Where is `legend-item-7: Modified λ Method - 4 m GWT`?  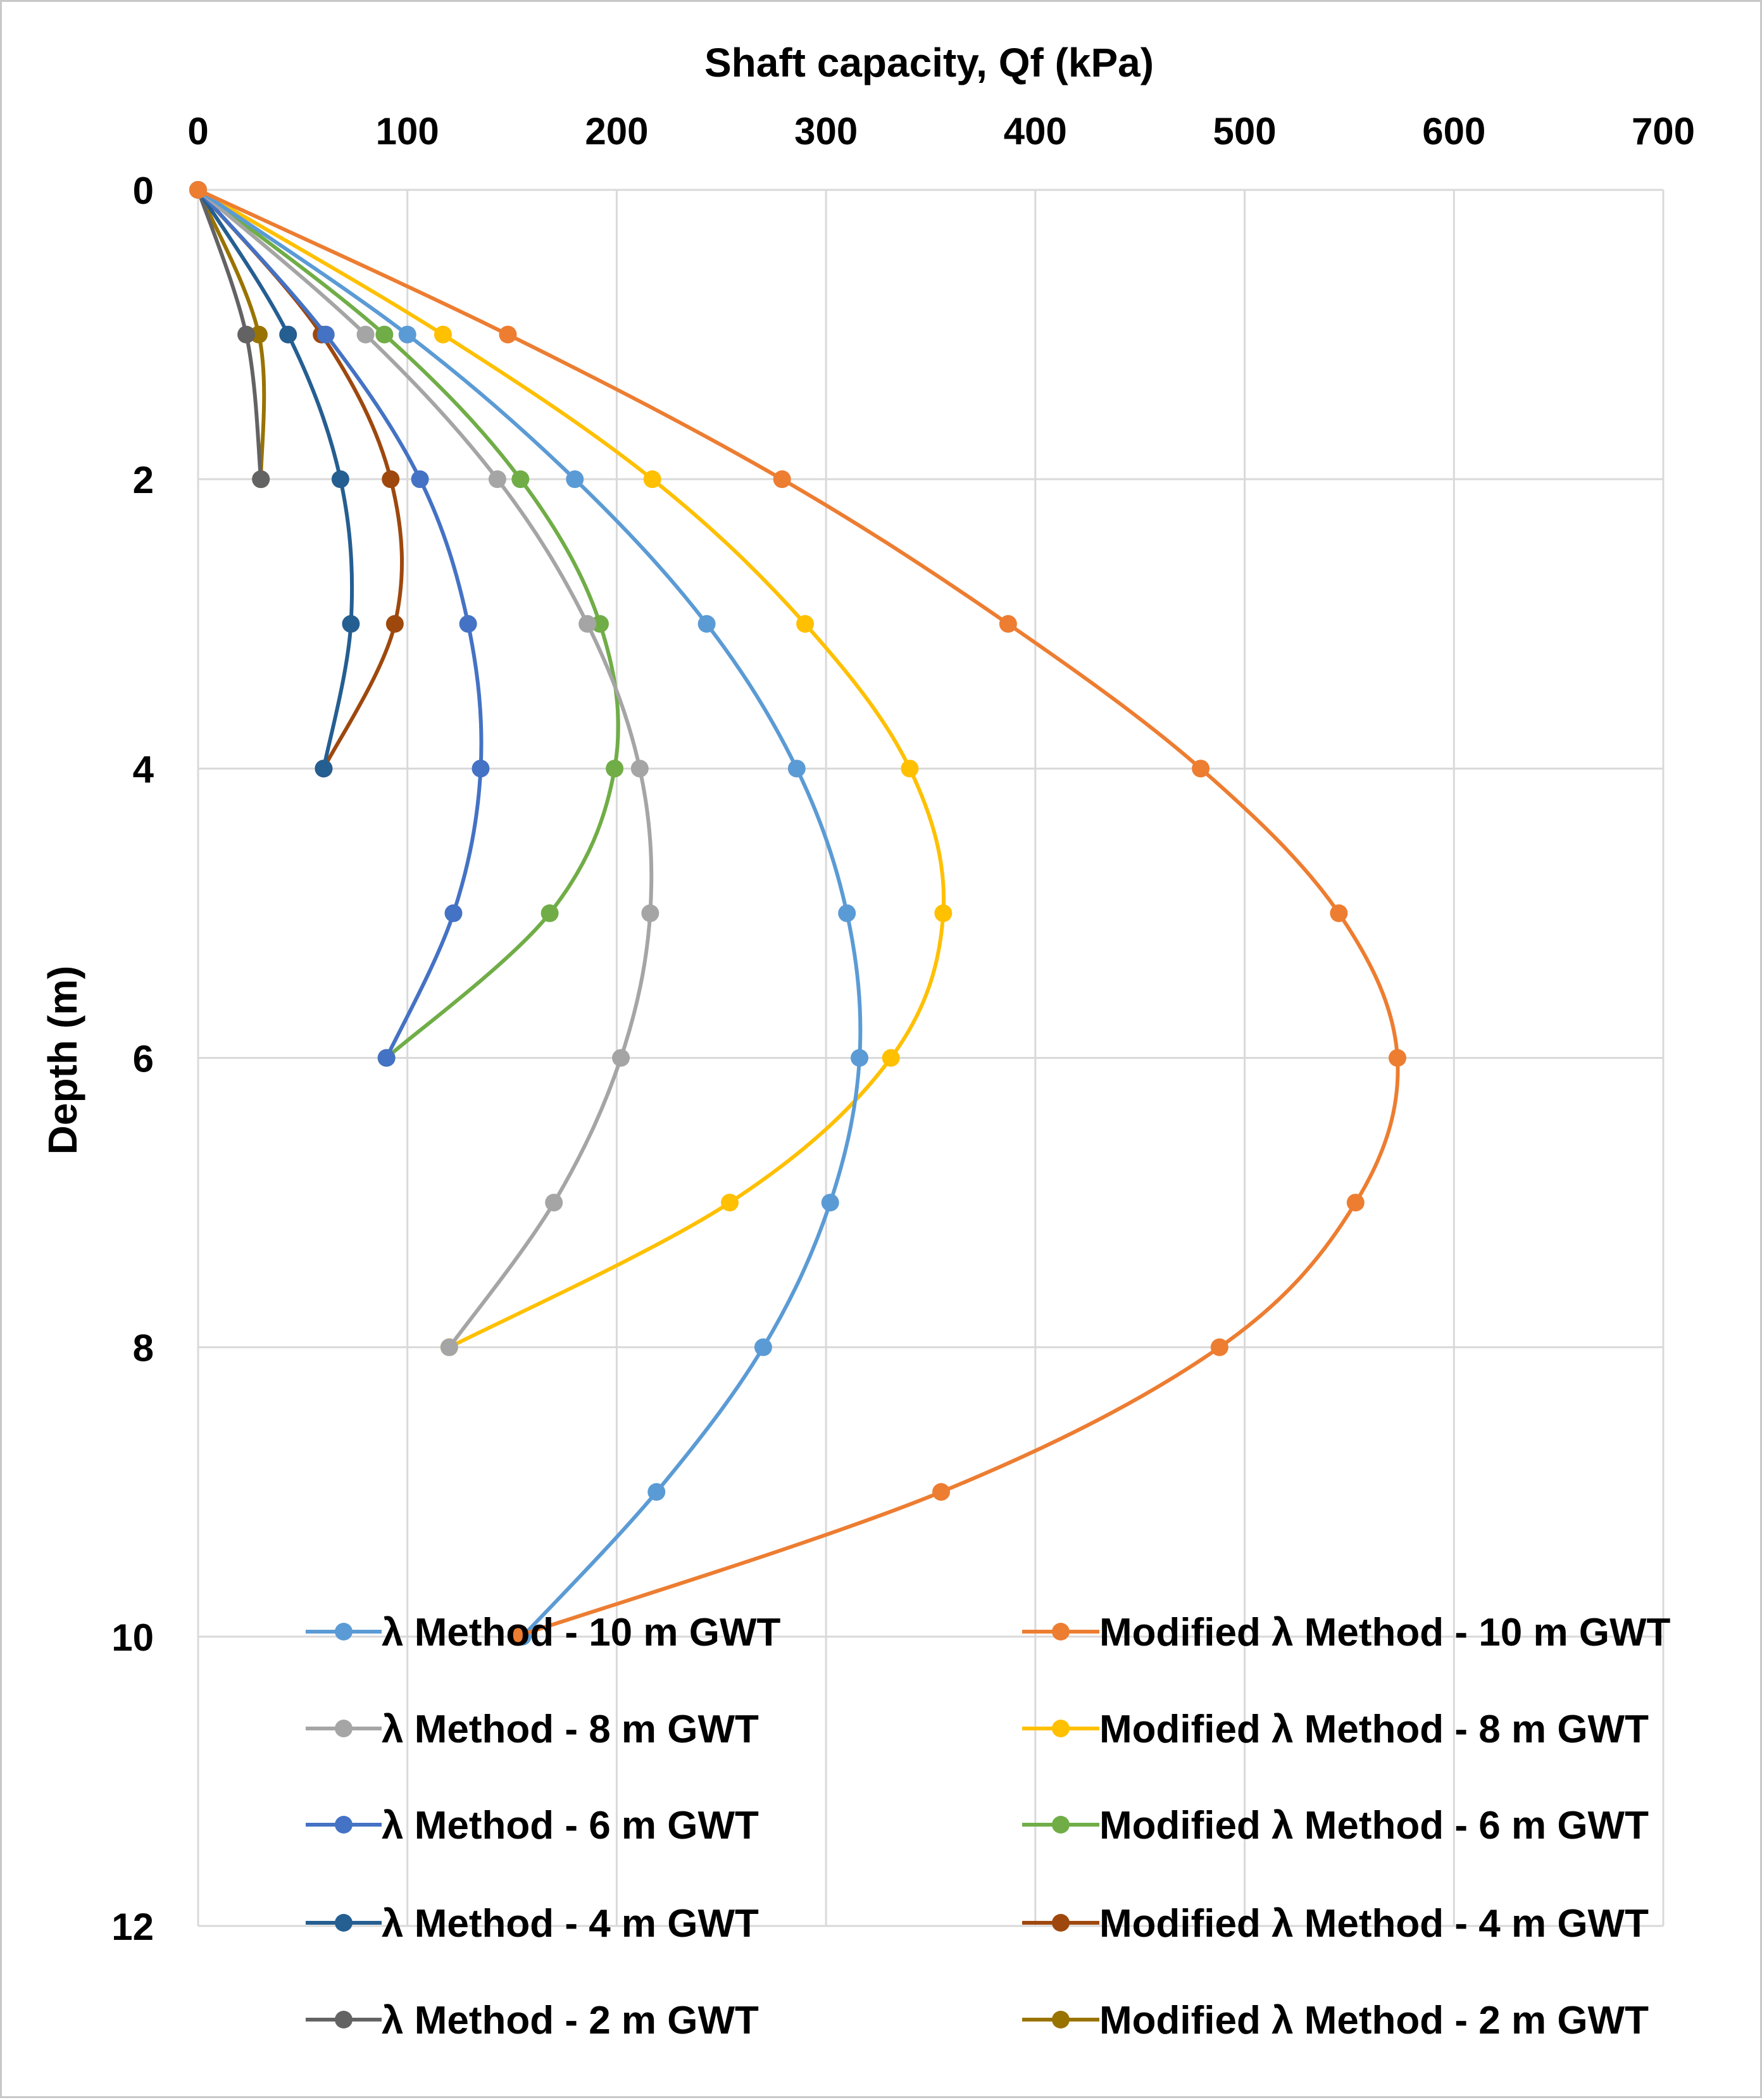 legend-item-7: Modified λ Method - 4 m GWT is located at coordinates (1335, 1924).